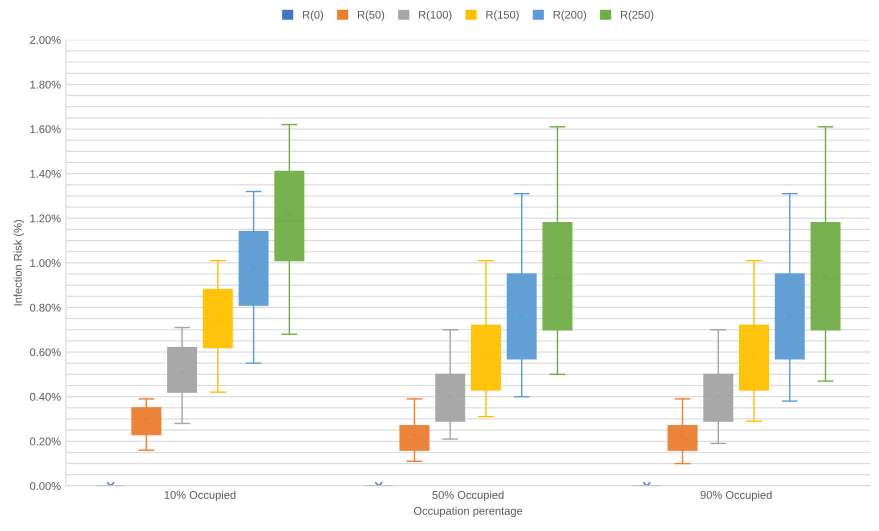 The image size is (879, 531). Describe the element at coordinates (45, 442) in the screenshot. I see `y-tick-label: 0.20%` at that location.